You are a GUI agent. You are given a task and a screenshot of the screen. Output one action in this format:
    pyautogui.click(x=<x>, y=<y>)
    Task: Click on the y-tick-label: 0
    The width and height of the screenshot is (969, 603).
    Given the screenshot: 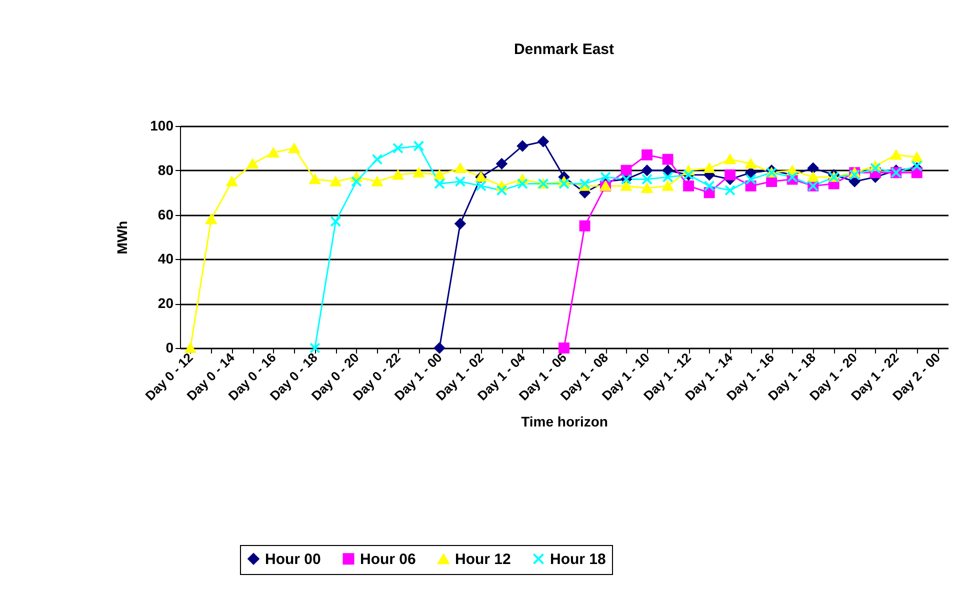 What is the action you would take?
    pyautogui.click(x=170, y=348)
    